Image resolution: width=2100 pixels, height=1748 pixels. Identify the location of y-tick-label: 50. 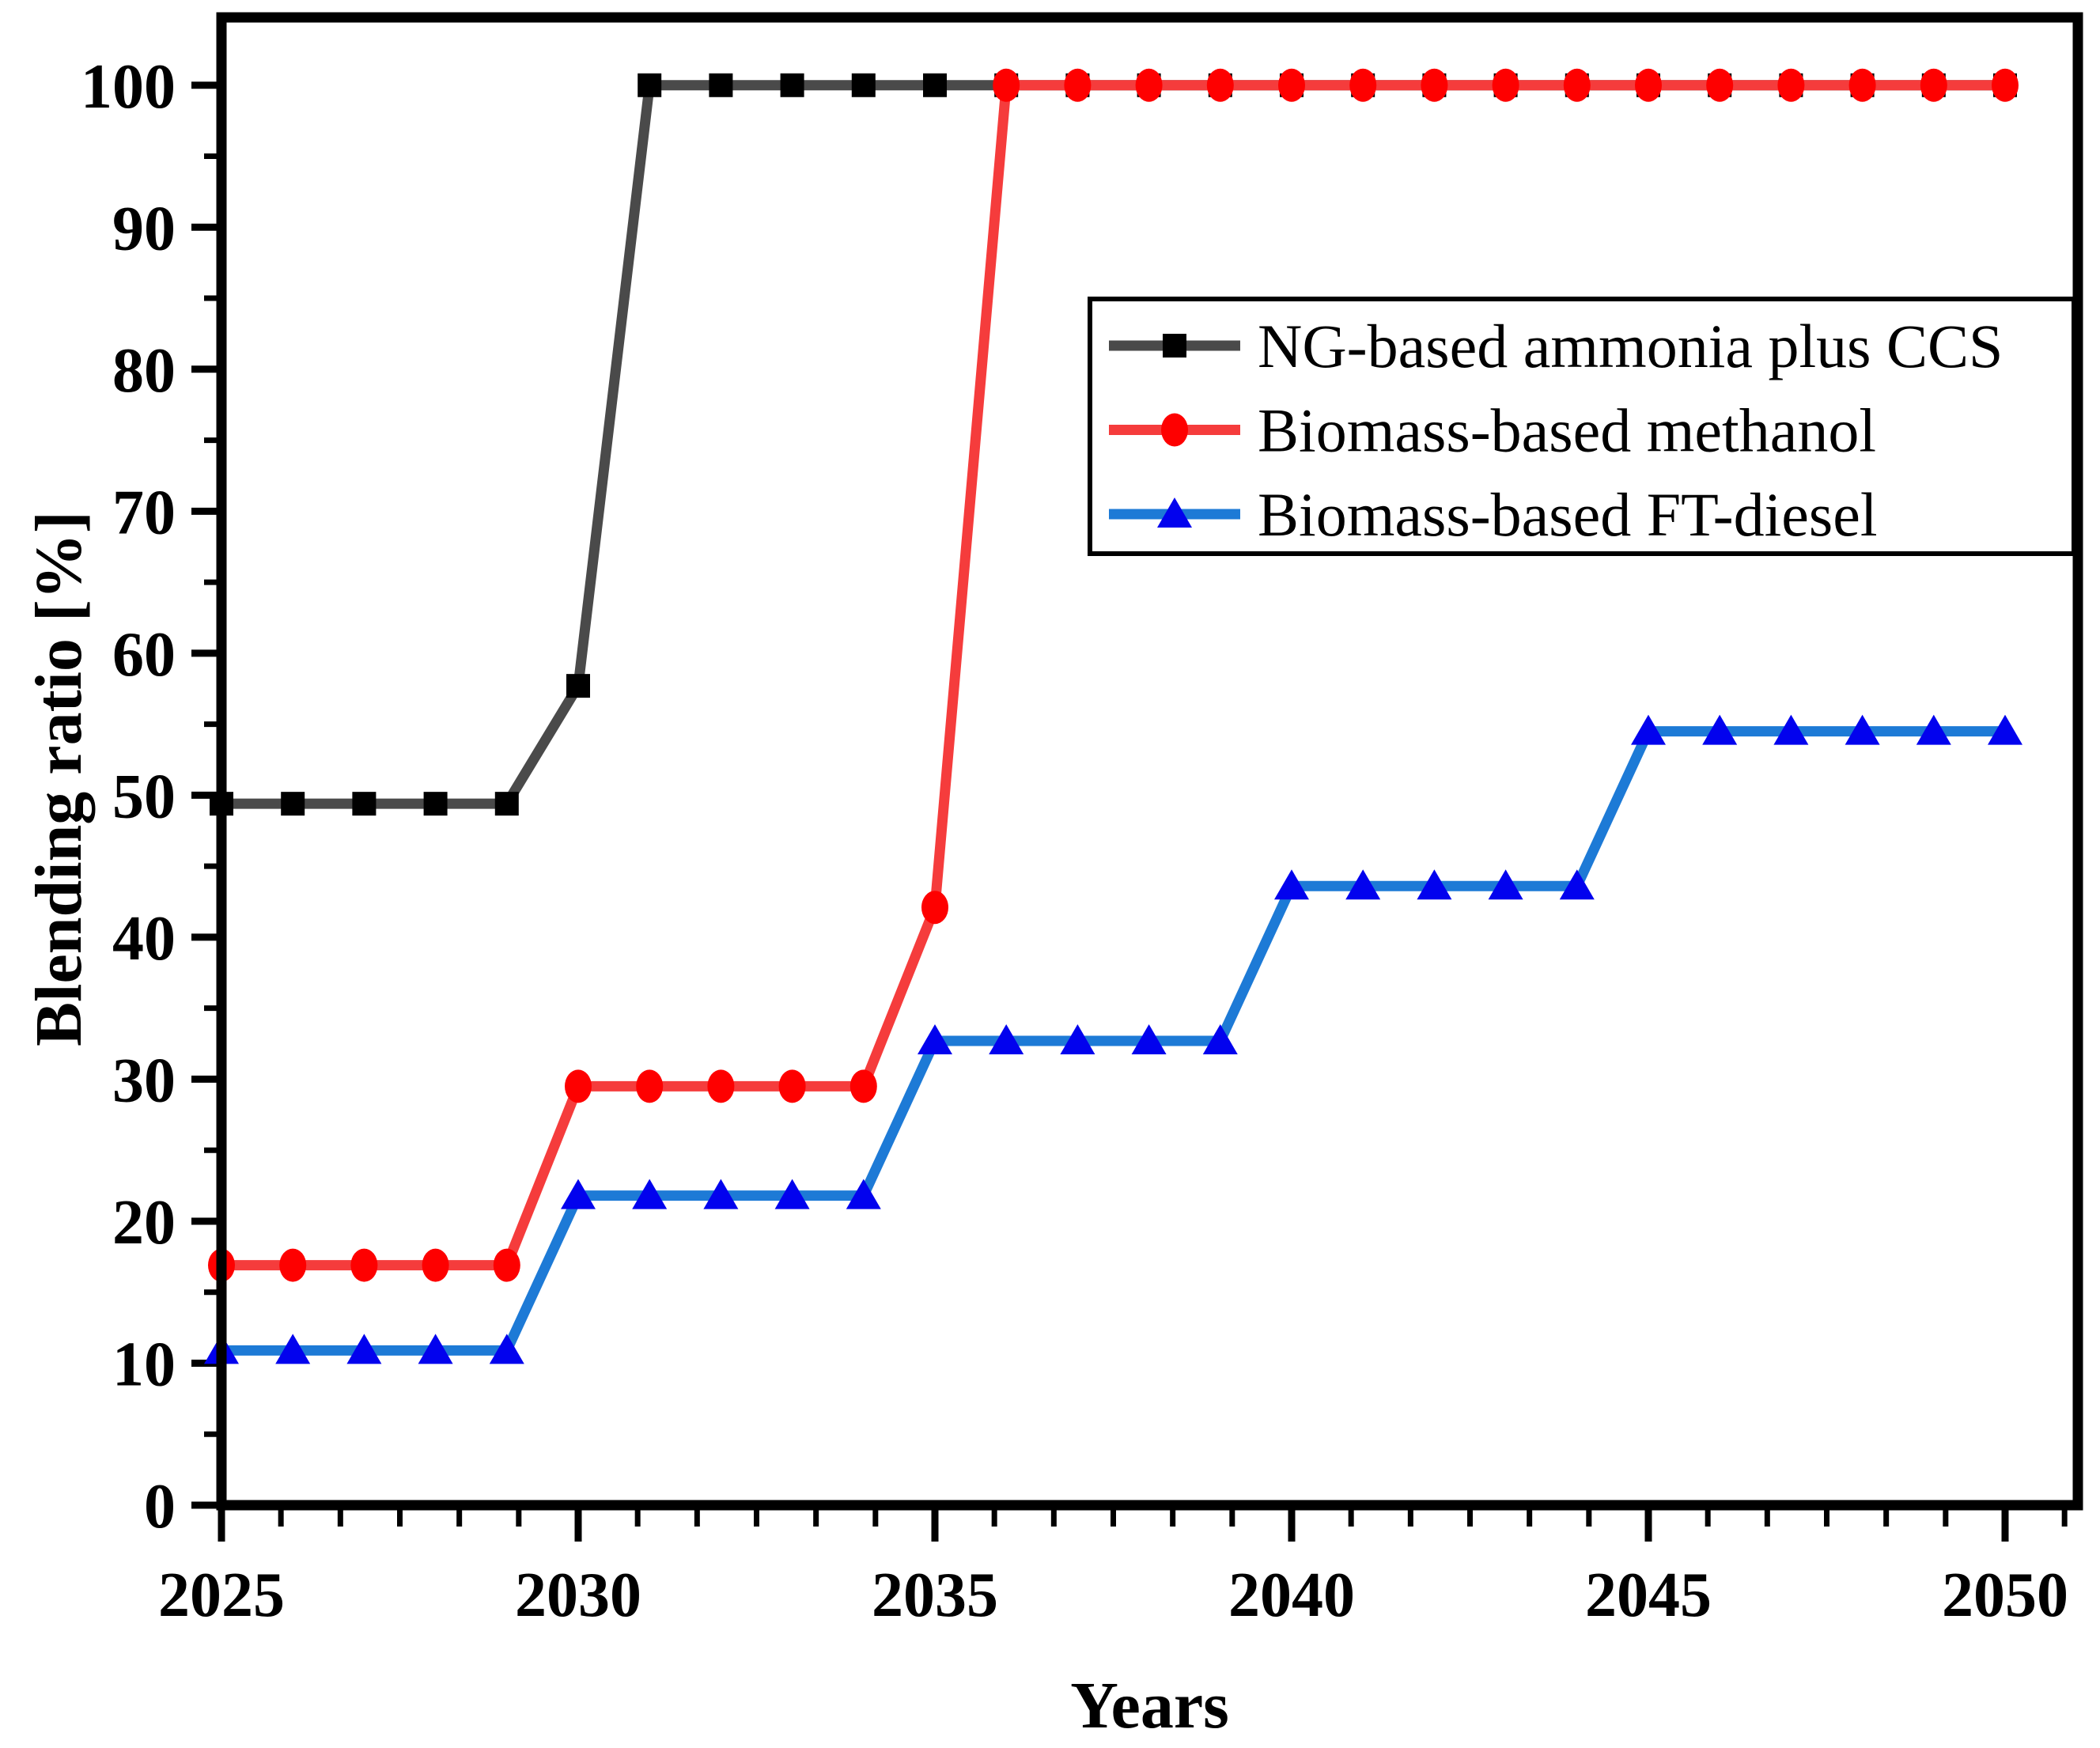
(144, 796).